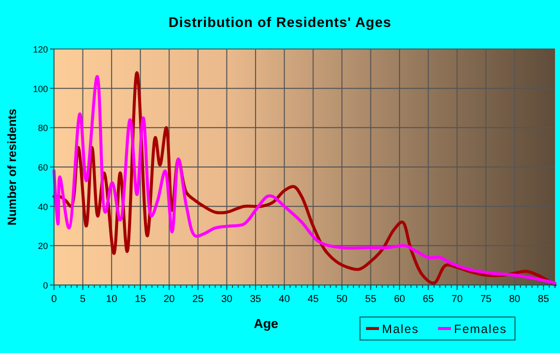 The image size is (560, 353). I want to click on x-tick-label: 65, so click(428, 299).